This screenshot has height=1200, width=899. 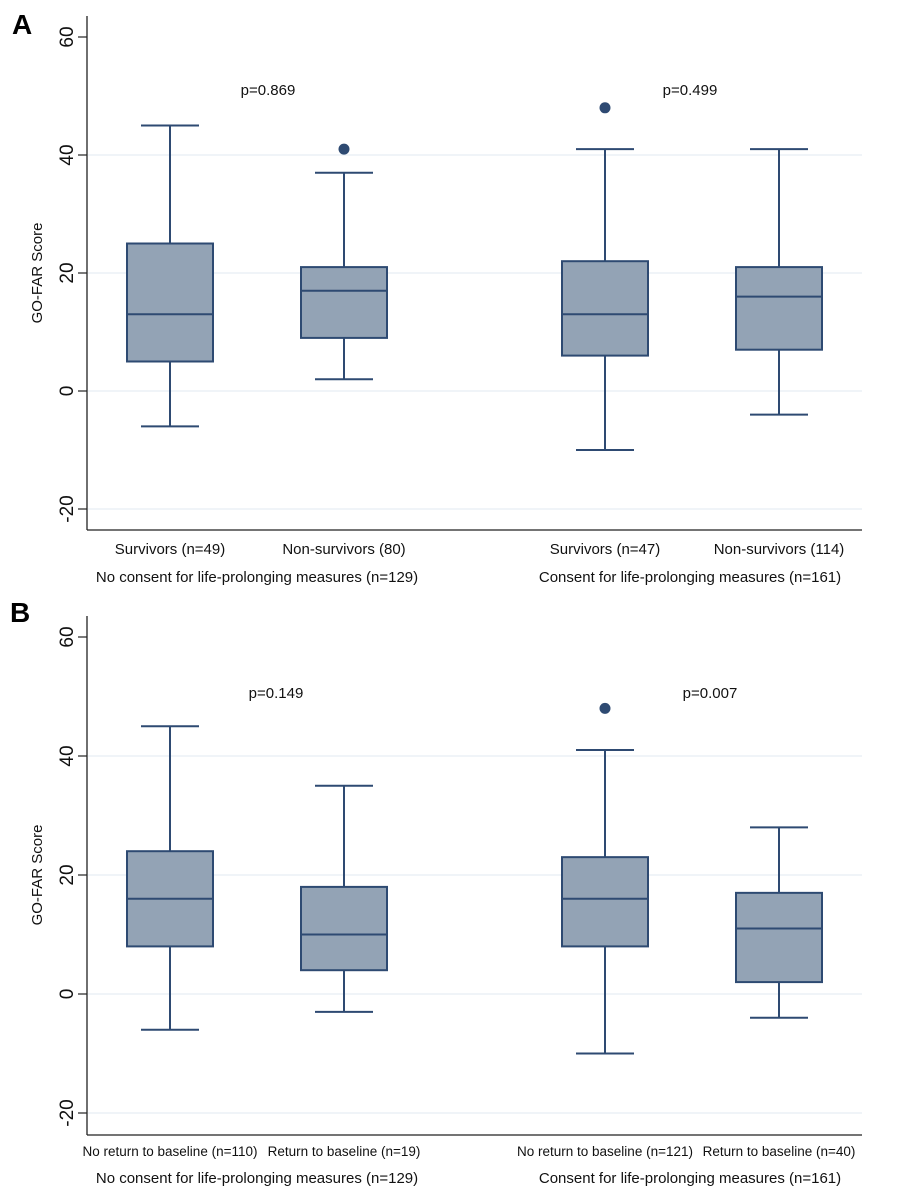 What do you see at coordinates (710, 693) in the screenshot?
I see `p-value-label: p=0.007` at bounding box center [710, 693].